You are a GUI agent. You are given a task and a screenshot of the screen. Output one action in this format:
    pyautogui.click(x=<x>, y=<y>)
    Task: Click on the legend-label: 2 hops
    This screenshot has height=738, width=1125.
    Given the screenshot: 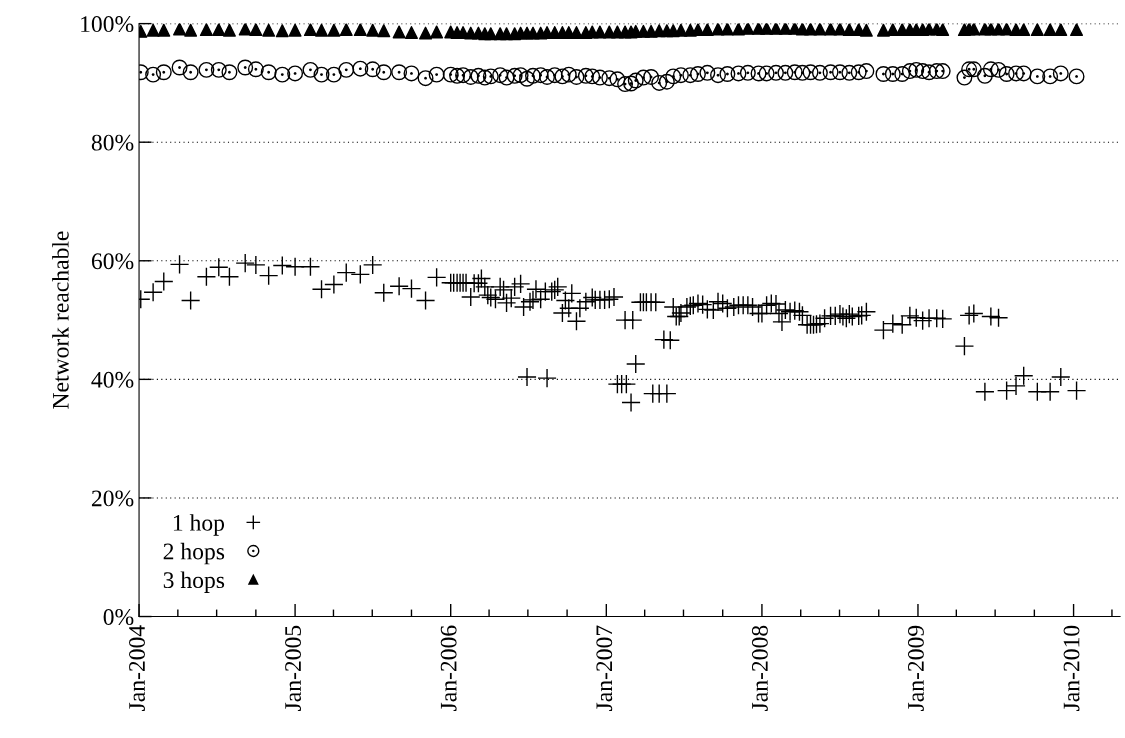 What is the action you would take?
    pyautogui.click(x=194, y=553)
    